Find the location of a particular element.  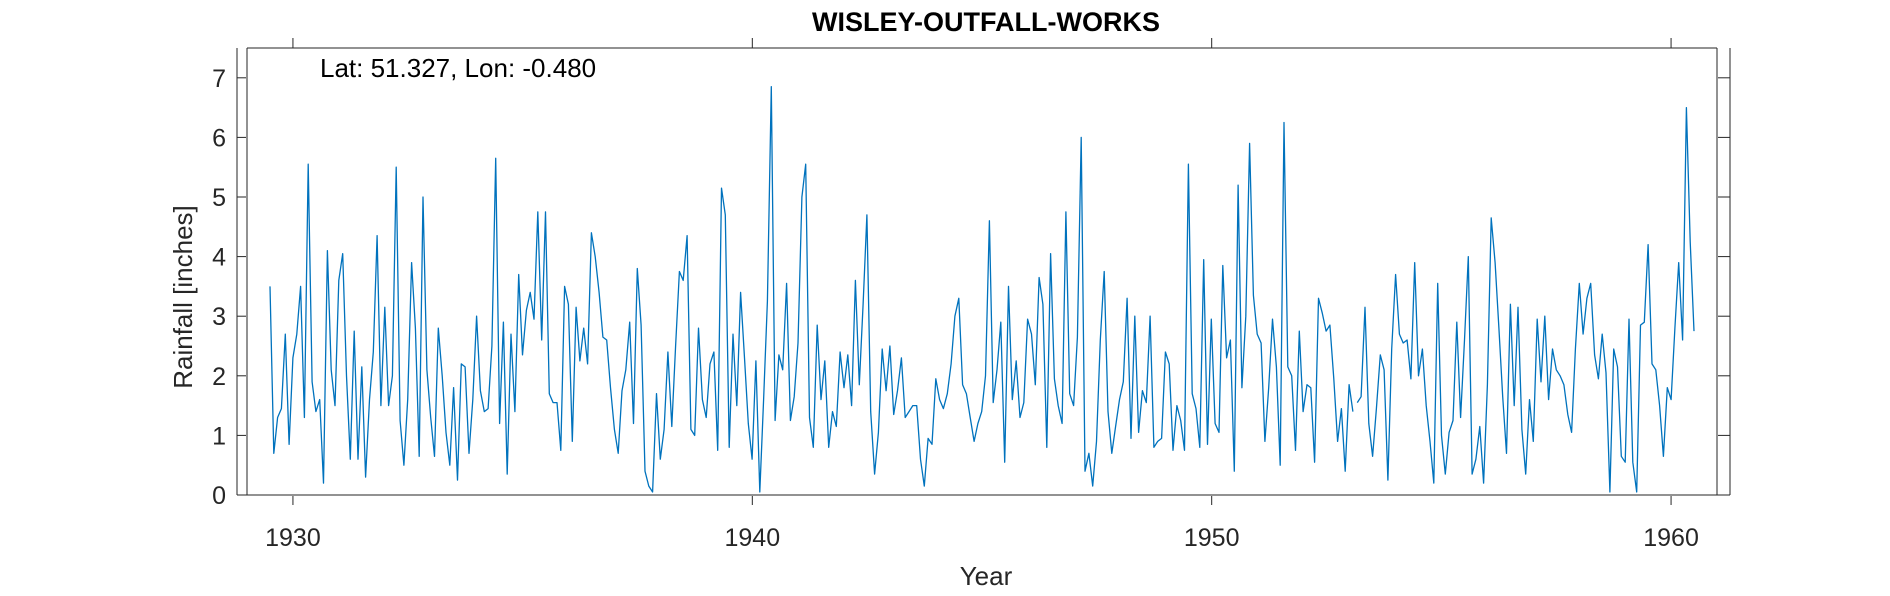

x-tick-label: 1940 is located at coordinates (753, 538).